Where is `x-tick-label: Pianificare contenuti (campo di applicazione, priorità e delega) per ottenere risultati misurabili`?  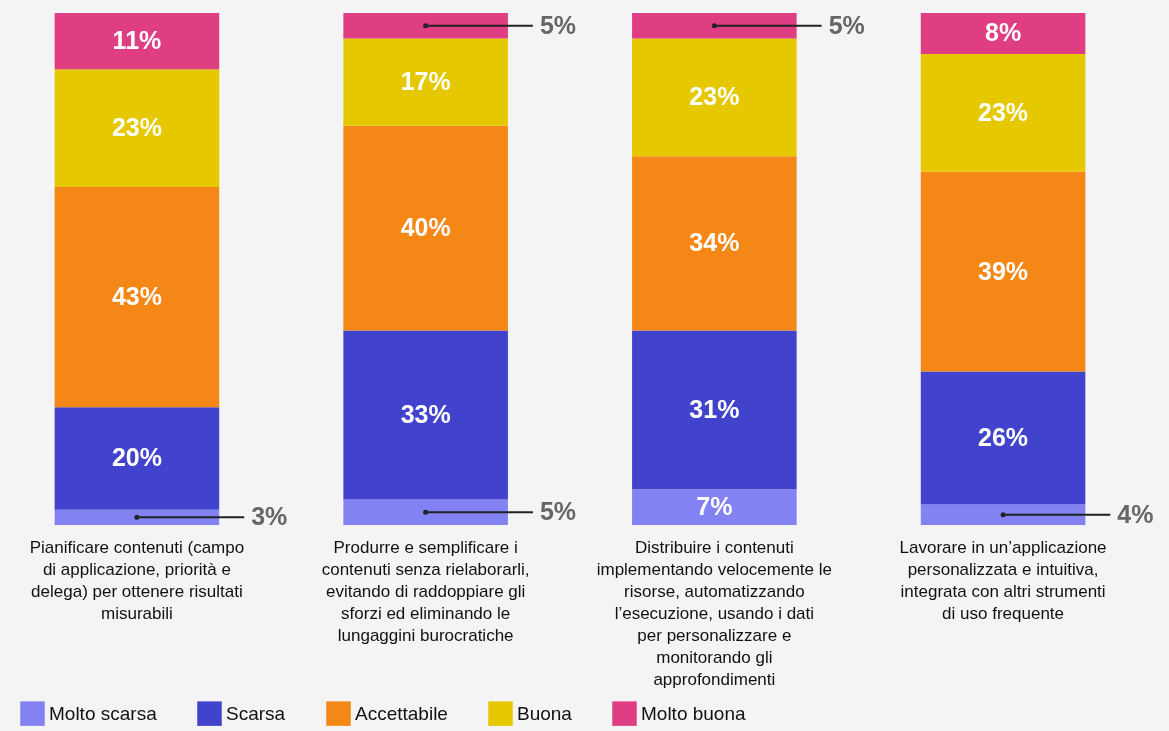
x-tick-label: Pianificare contenuti (campo di applicazione, priorità e delega) per ottenere risultati misurabili is located at coordinates (137, 580).